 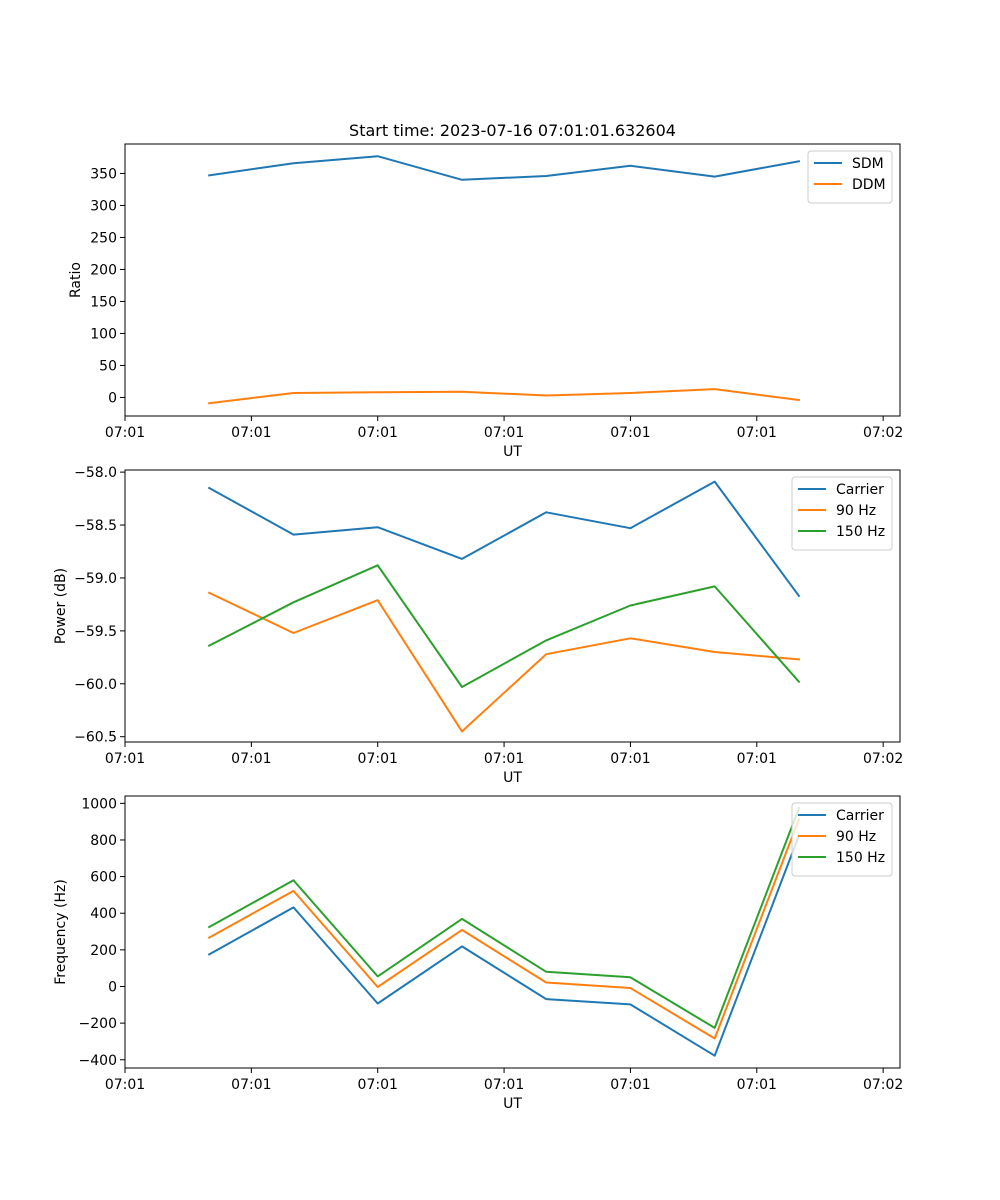 What do you see at coordinates (108, 366) in the screenshot?
I see `y-tick-label: 50` at bounding box center [108, 366].